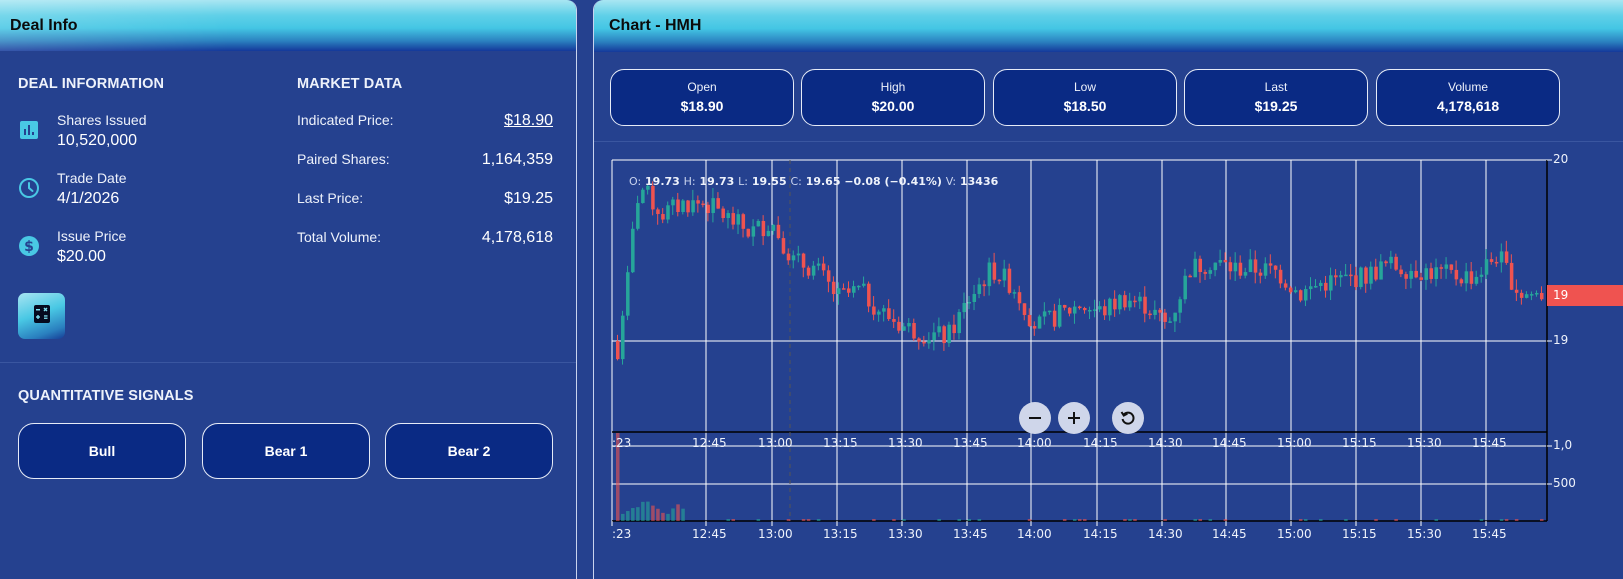 The image size is (1623, 579). What do you see at coordinates (286, 451) in the screenshot?
I see `signal-bear1-button: Bear 1` at bounding box center [286, 451].